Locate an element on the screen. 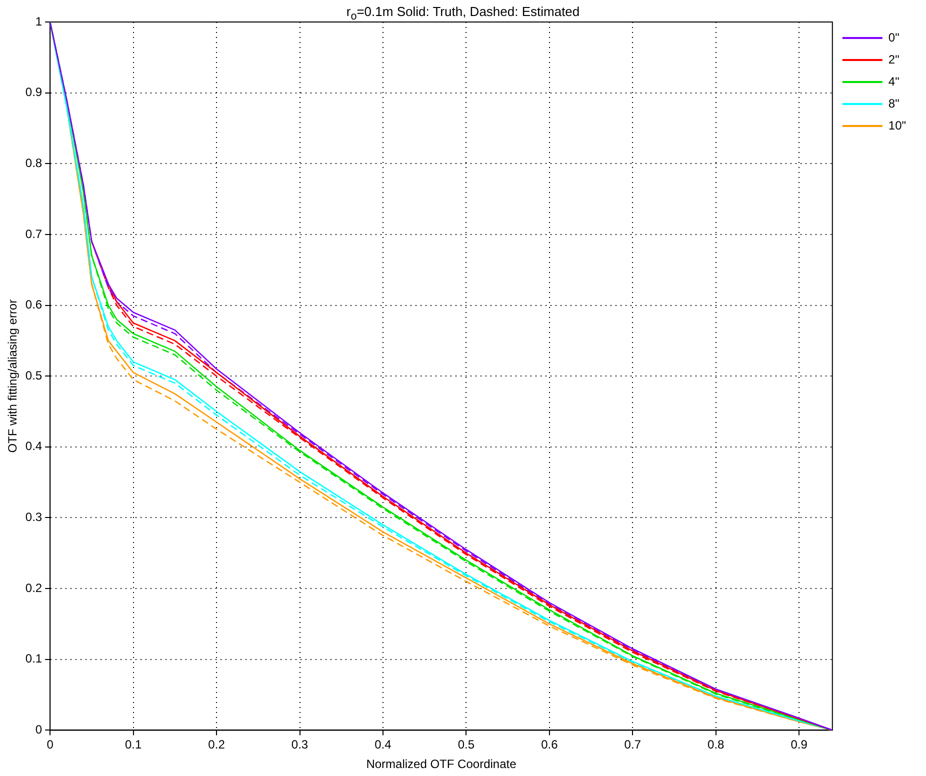 The image size is (926, 776). y-axis-title: OTF with fitting/aliasing error is located at coordinates (13, 376).